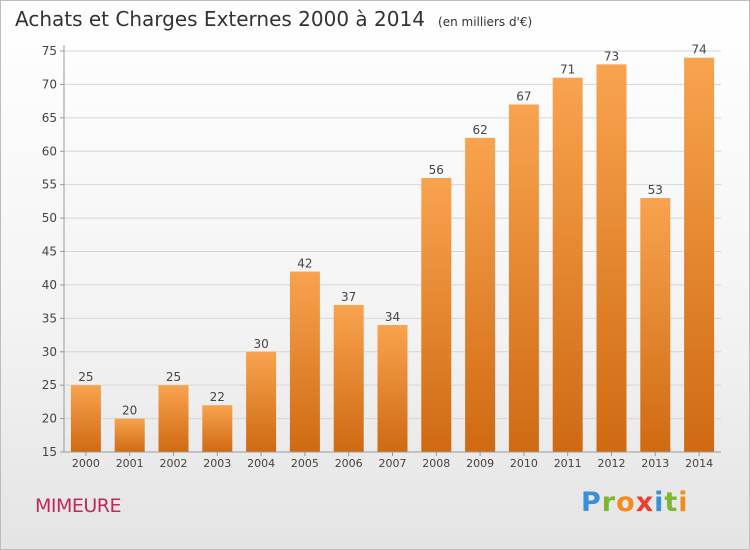  Describe the element at coordinates (85, 418) in the screenshot. I see `bar-2000` at that location.